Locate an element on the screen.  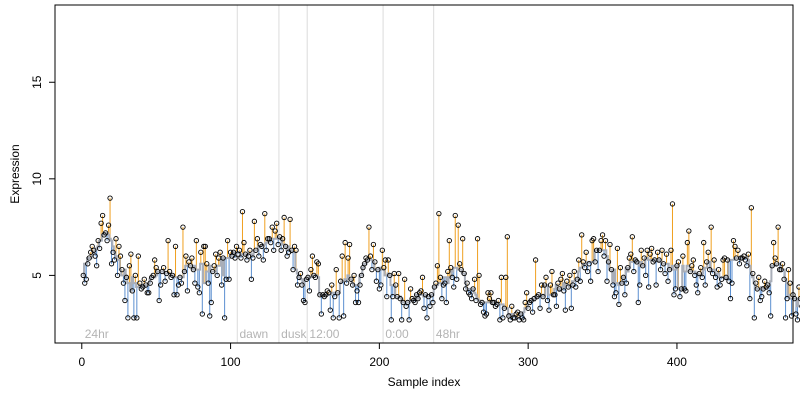
x-tick-label: 100 is located at coordinates (231, 362).